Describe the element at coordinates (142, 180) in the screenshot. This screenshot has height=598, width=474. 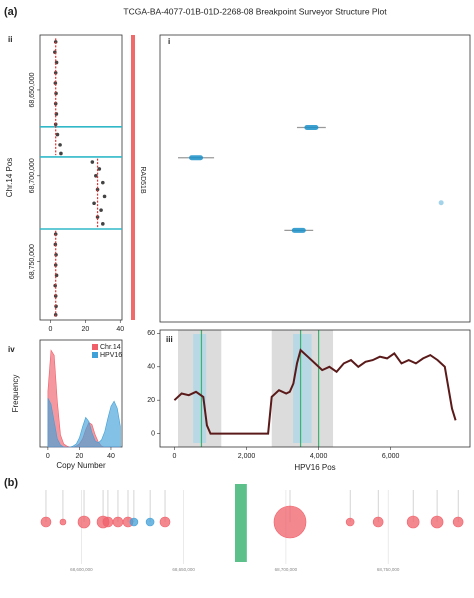
I see `gene-label: RAD51B` at that location.